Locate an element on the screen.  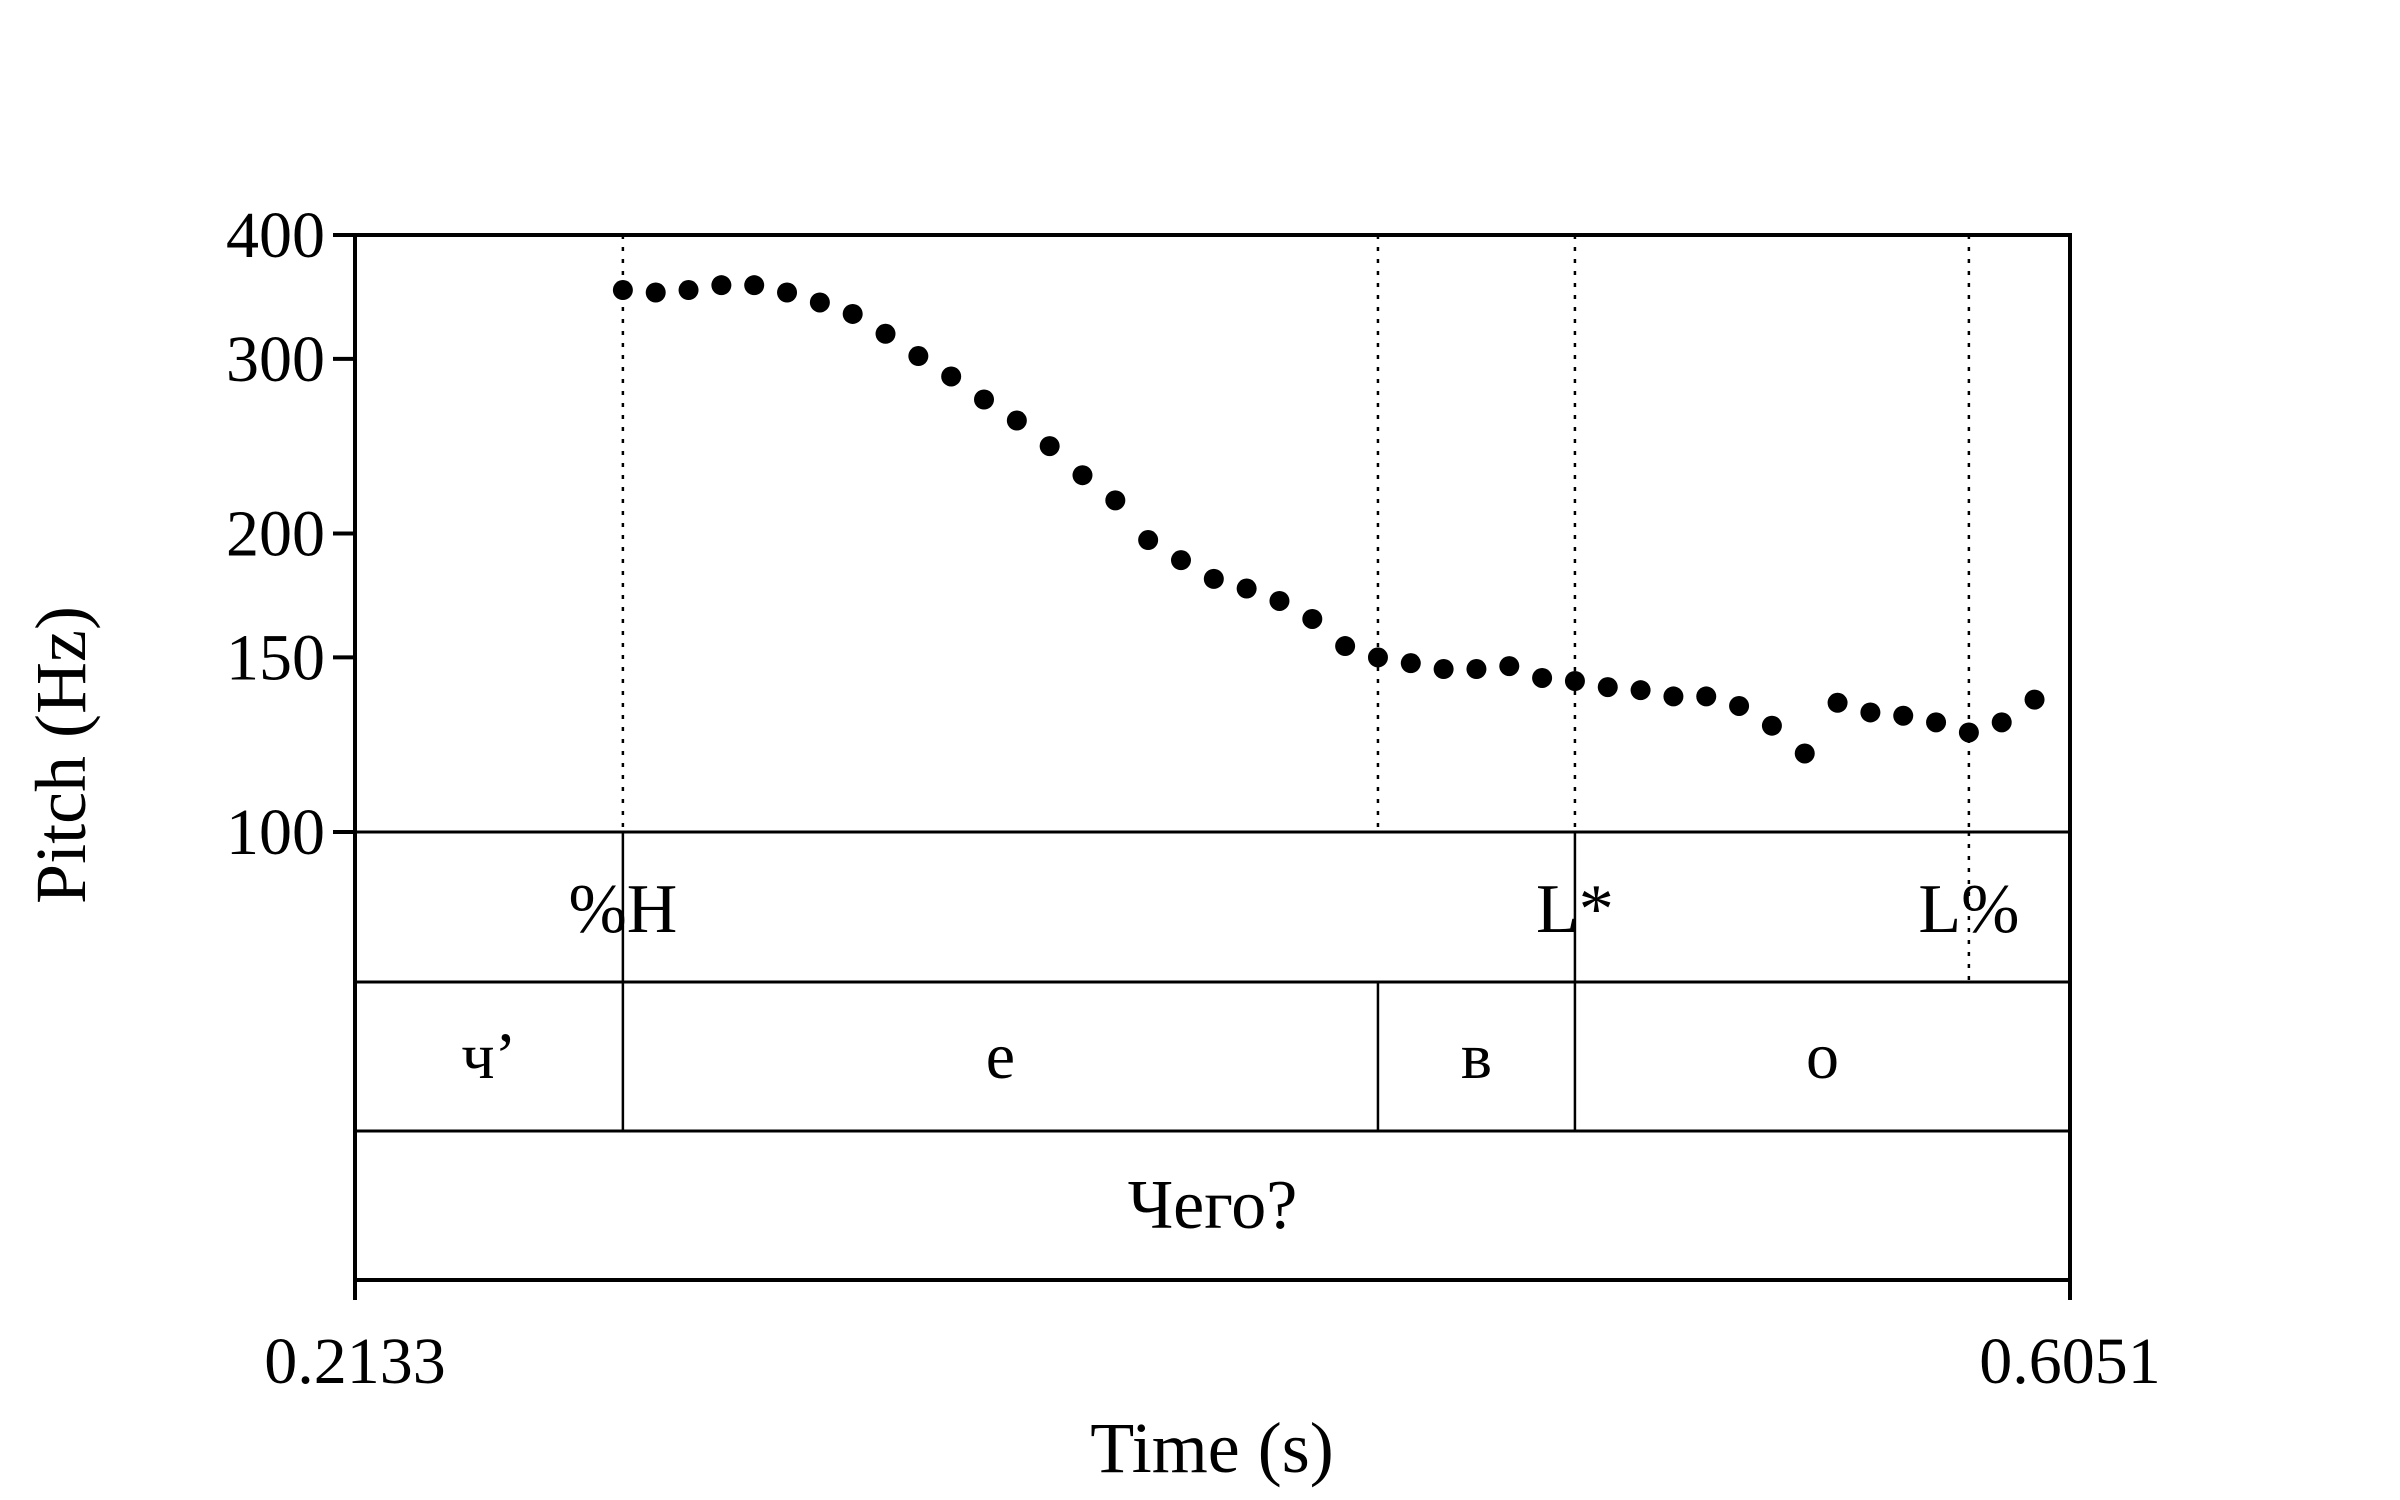
y-axis: 100 150 200 300 400 is located at coordinates (290, 534).